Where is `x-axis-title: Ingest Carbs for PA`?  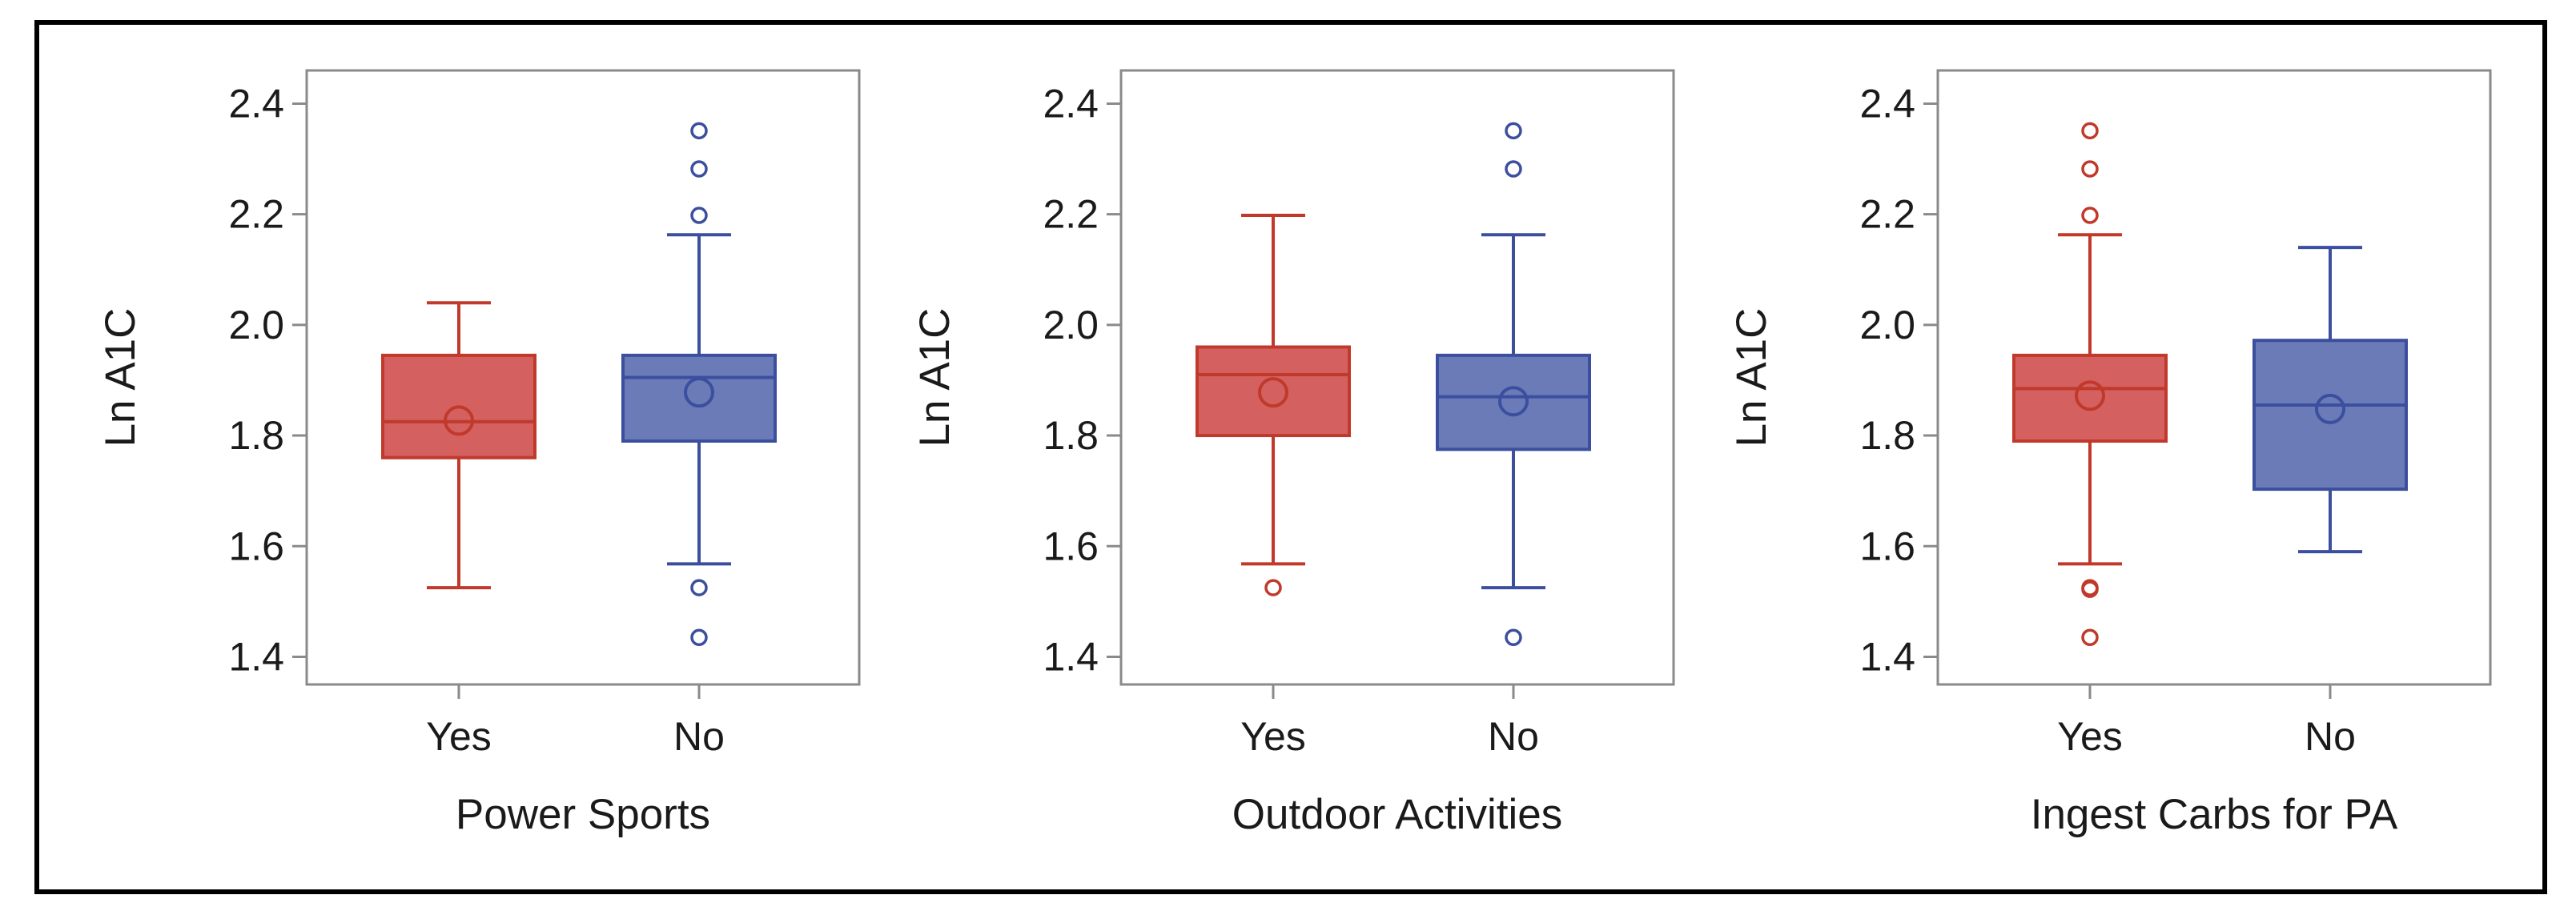
x-axis-title: Ingest Carbs for PA is located at coordinates (2214, 814).